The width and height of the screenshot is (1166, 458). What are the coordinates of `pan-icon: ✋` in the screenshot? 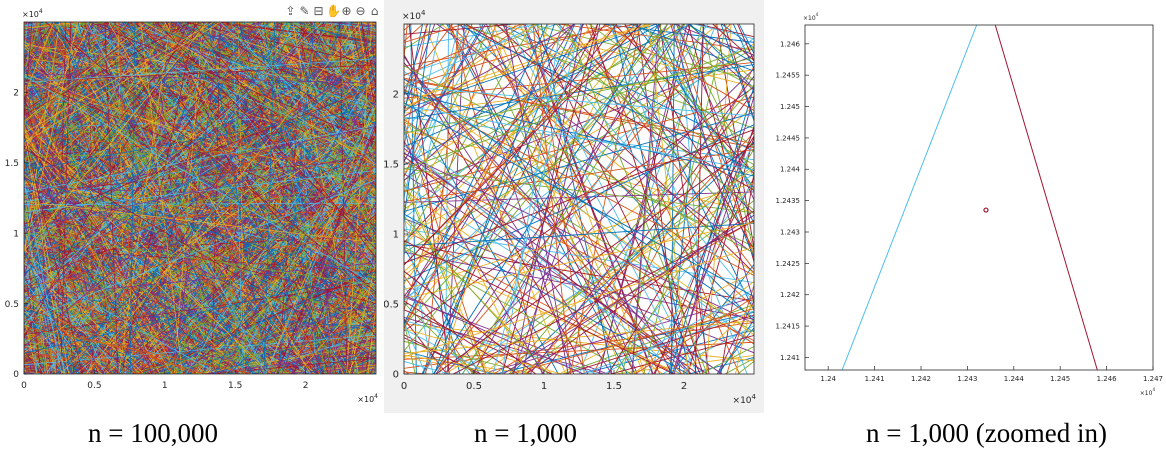 It's located at (333, 11).